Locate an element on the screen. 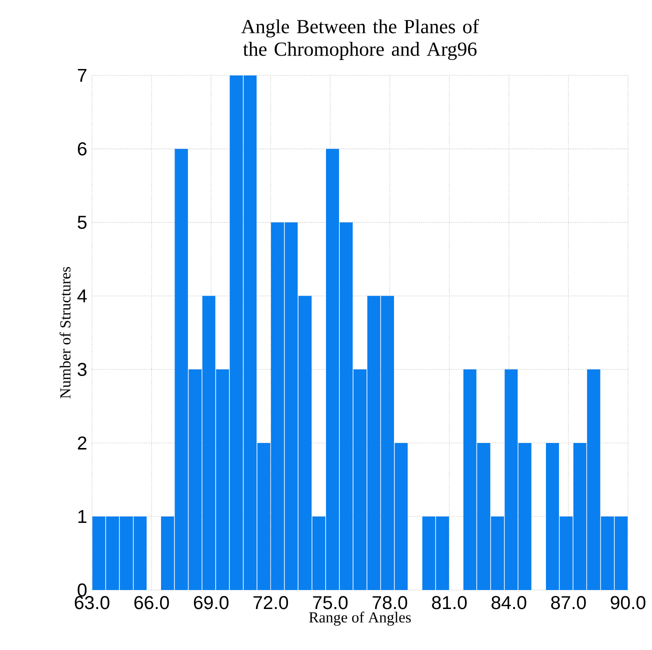 The image size is (652, 650). x-tick-label: 84.0 is located at coordinates (509, 603).